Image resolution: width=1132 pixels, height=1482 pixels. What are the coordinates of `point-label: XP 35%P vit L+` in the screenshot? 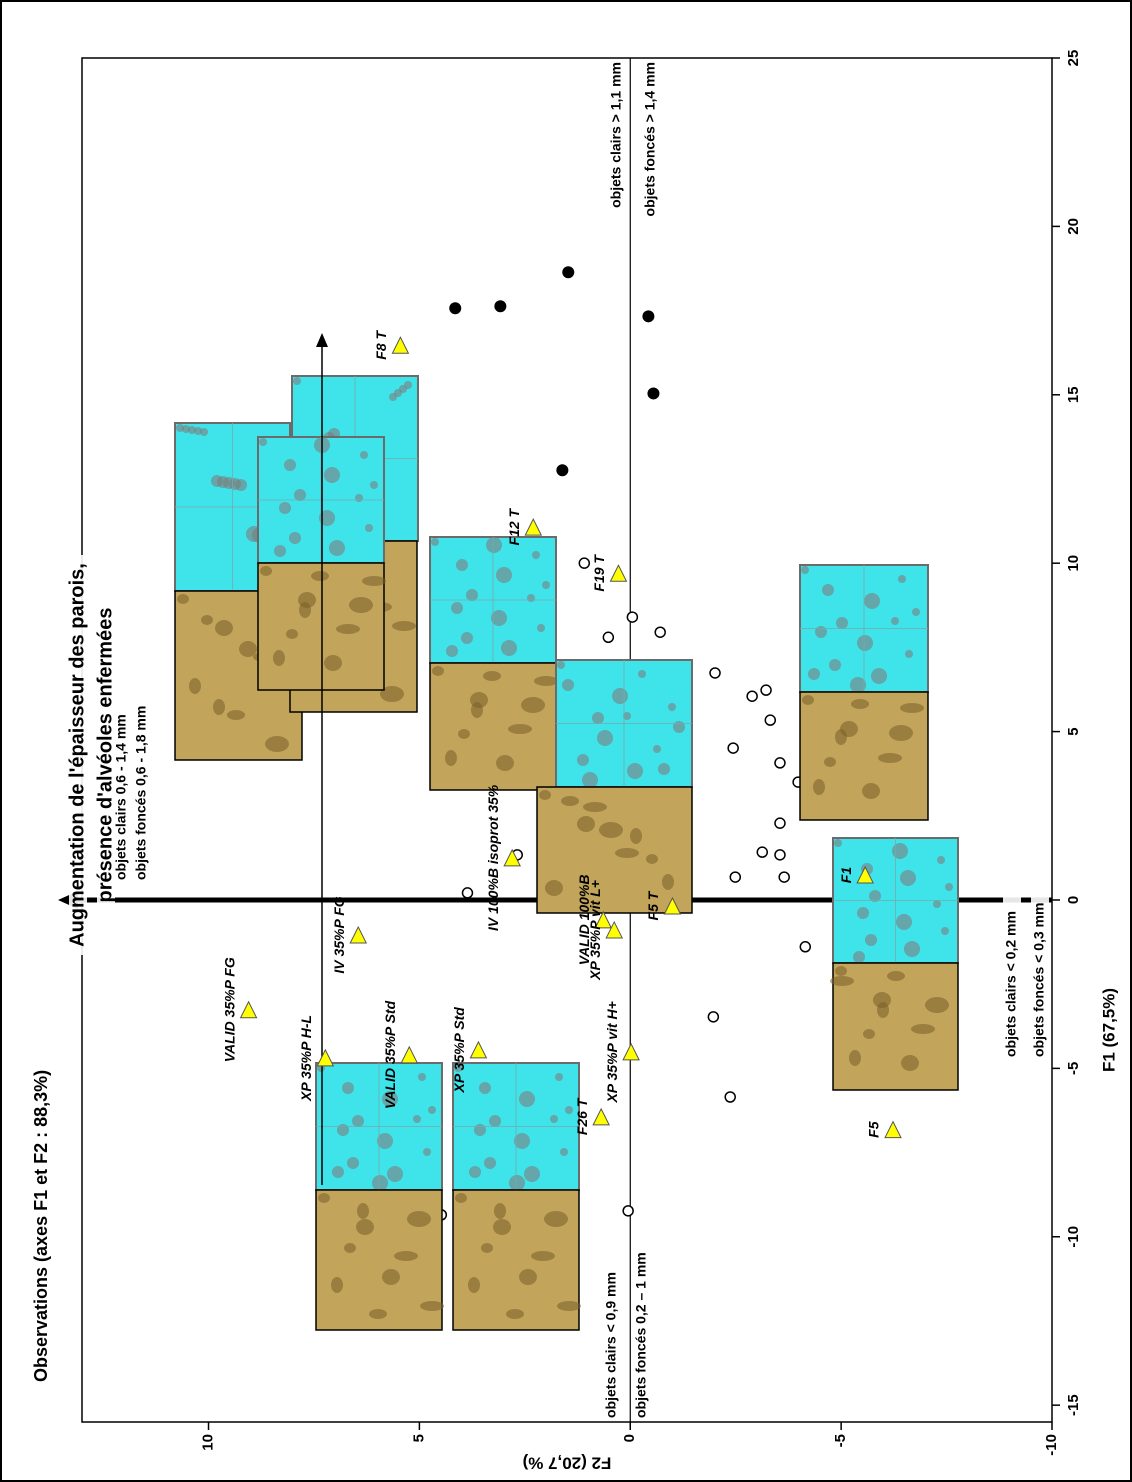 It's located at (595, 930).